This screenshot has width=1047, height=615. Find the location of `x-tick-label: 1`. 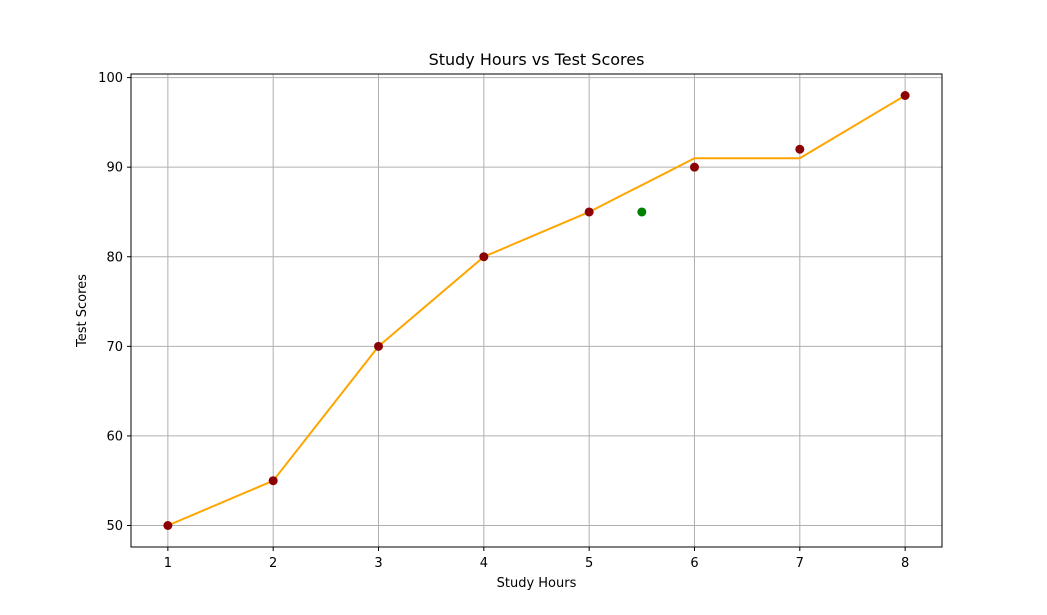

x-tick-label: 1 is located at coordinates (168, 563).